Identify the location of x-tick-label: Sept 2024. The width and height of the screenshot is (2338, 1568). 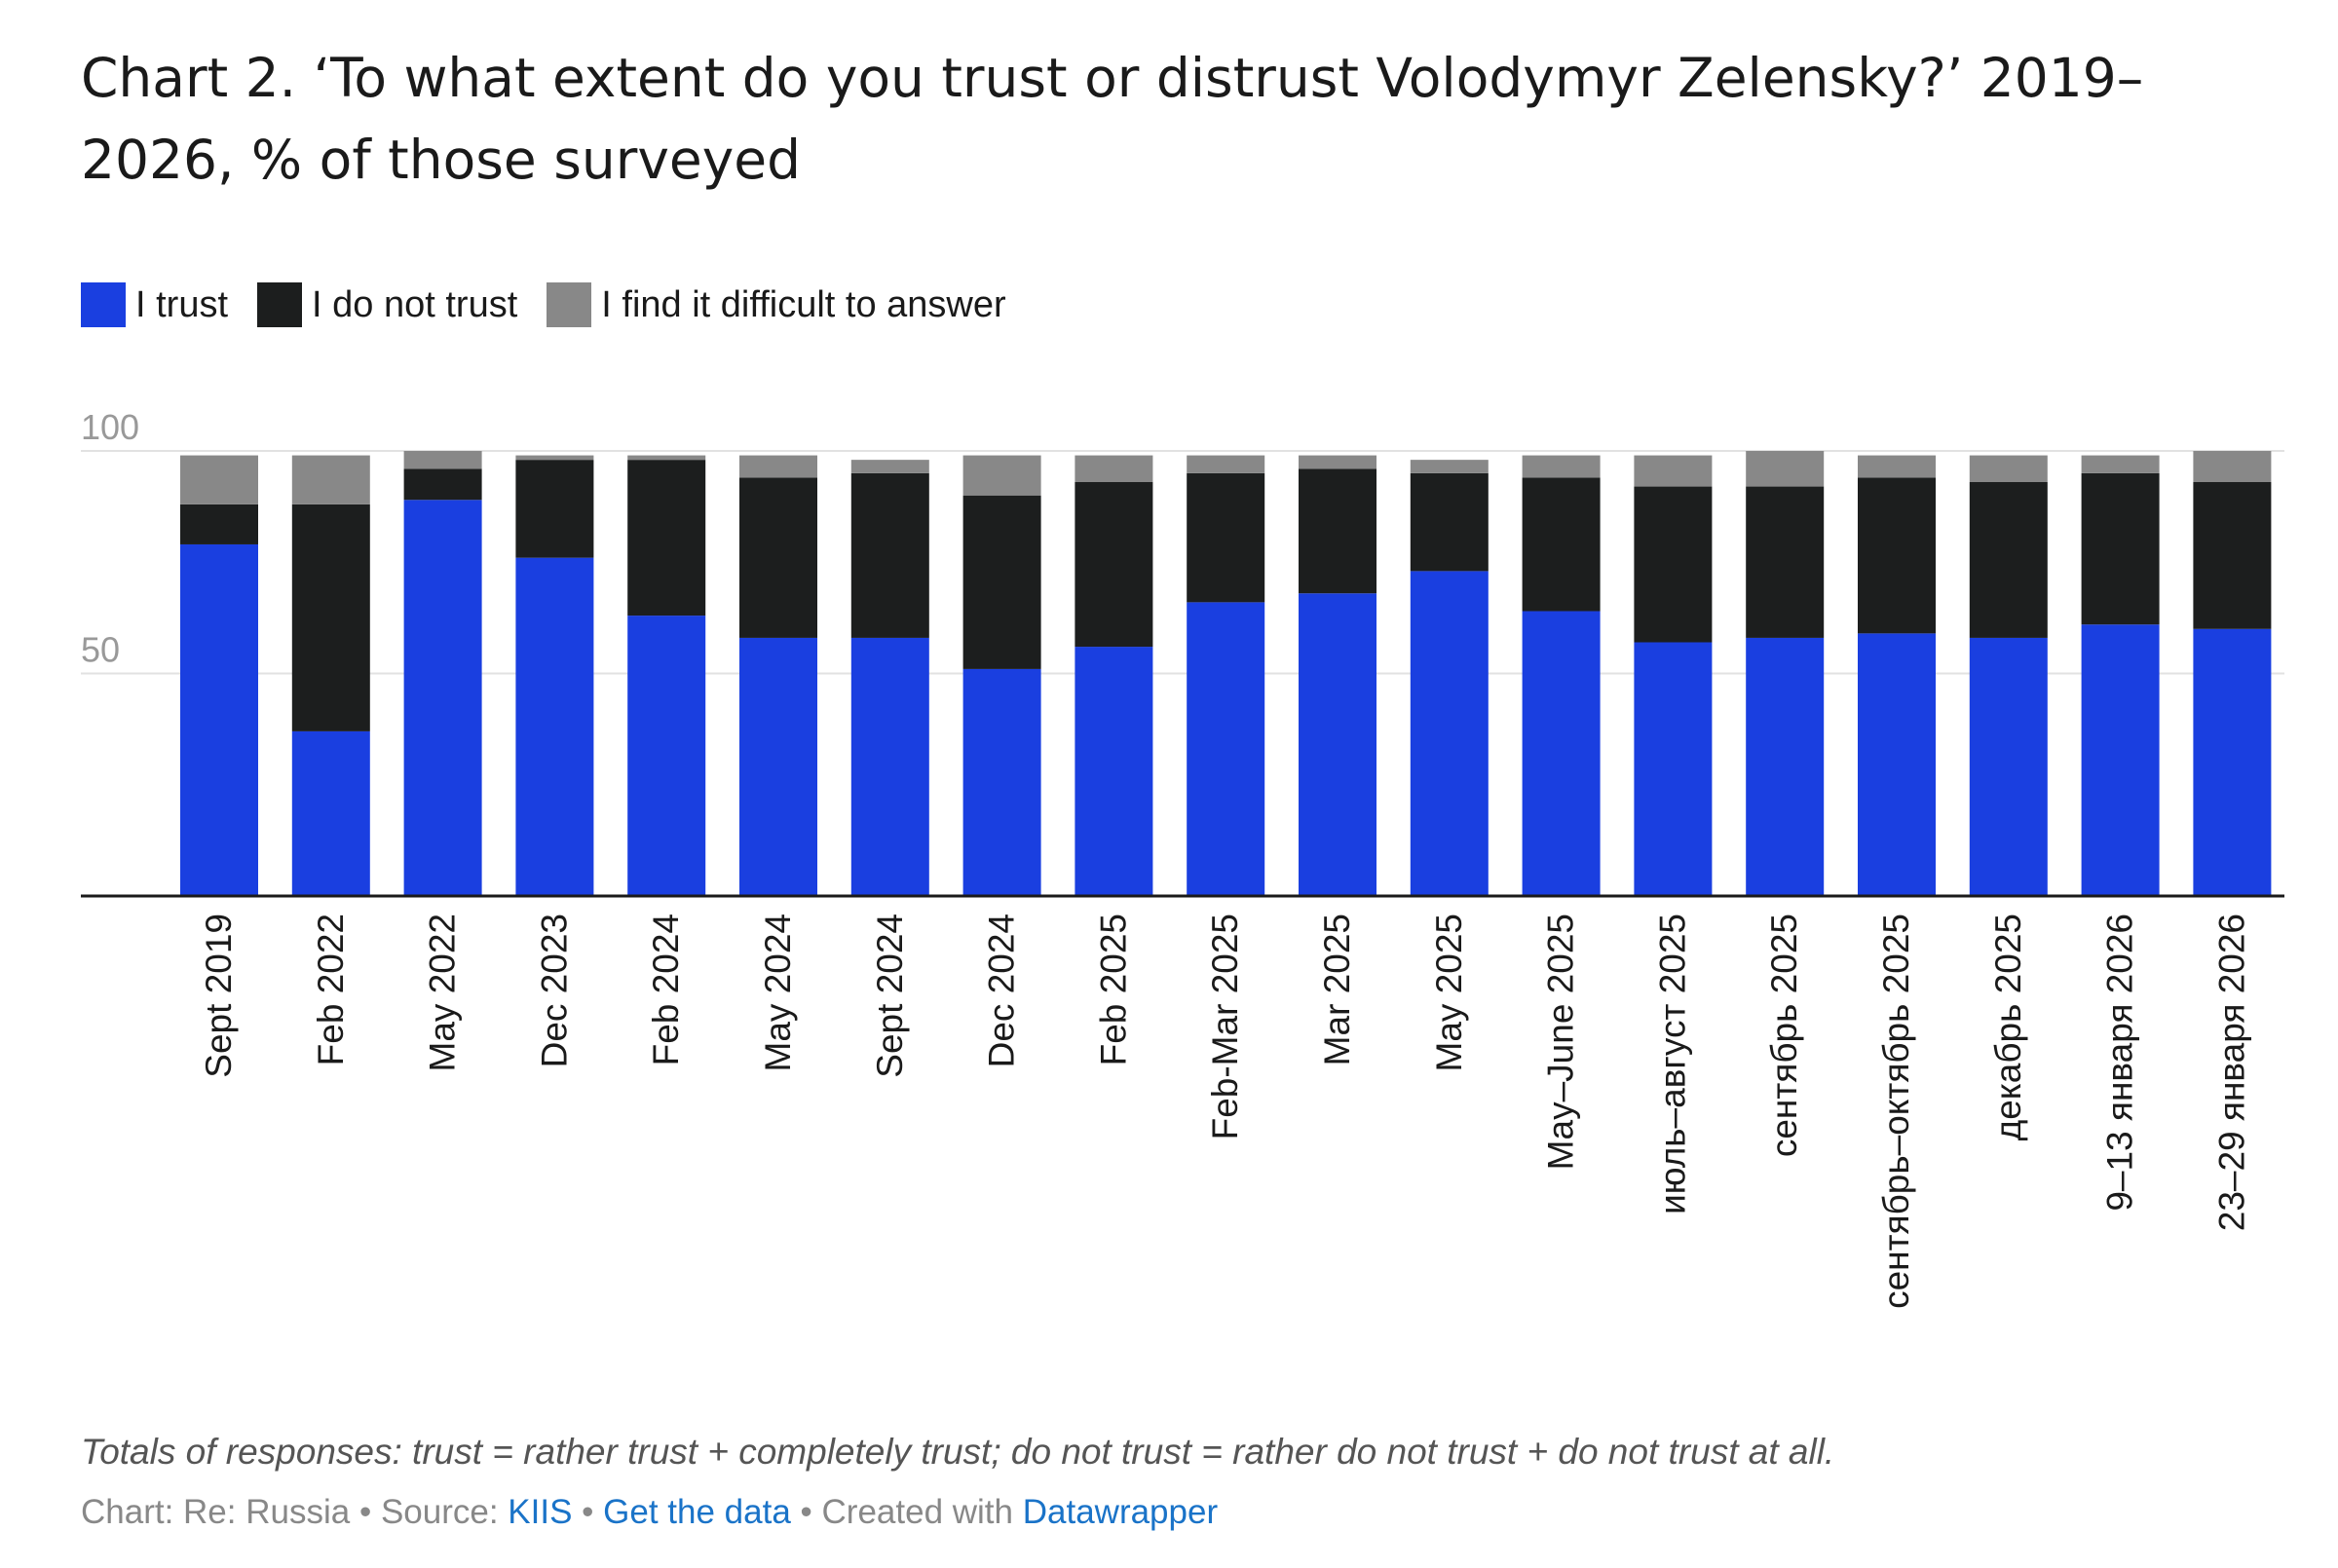
(890, 996).